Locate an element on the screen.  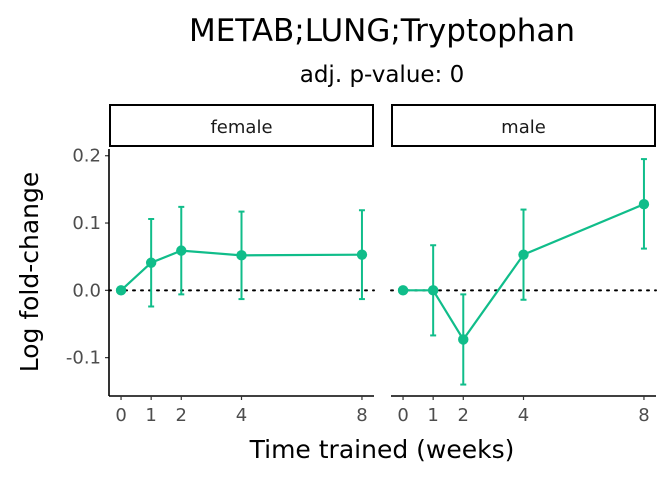
chart-title: METAB;LUNG;Tryptophan is located at coordinates (382, 31).